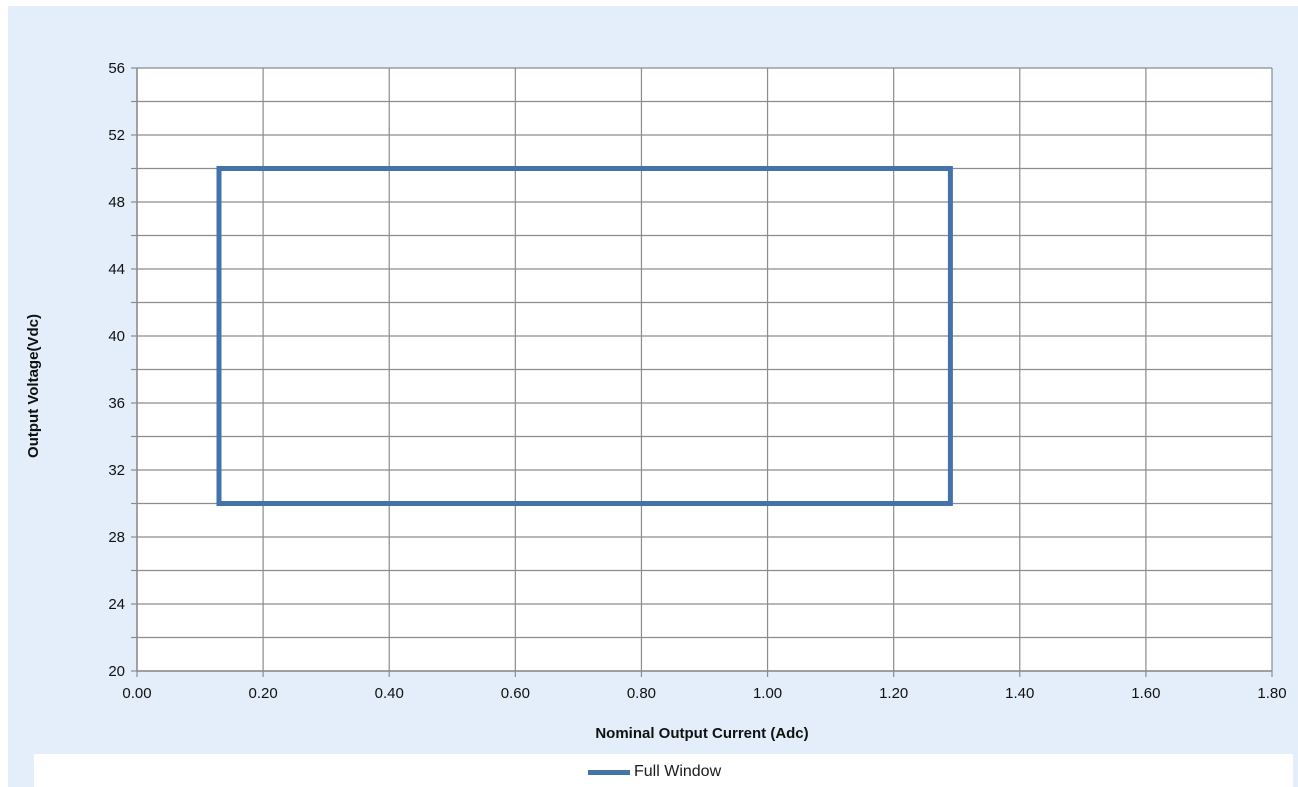 This screenshot has height=787, width=1298. Describe the element at coordinates (263, 693) in the screenshot. I see `x-tick-label: 0.20` at that location.